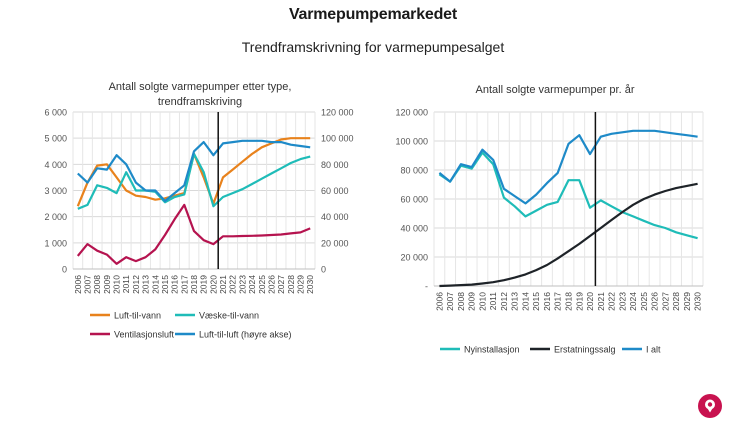 The height and width of the screenshot is (424, 746). Describe the element at coordinates (335, 165) in the screenshot. I see `y2-tick-label: 80 000` at that location.